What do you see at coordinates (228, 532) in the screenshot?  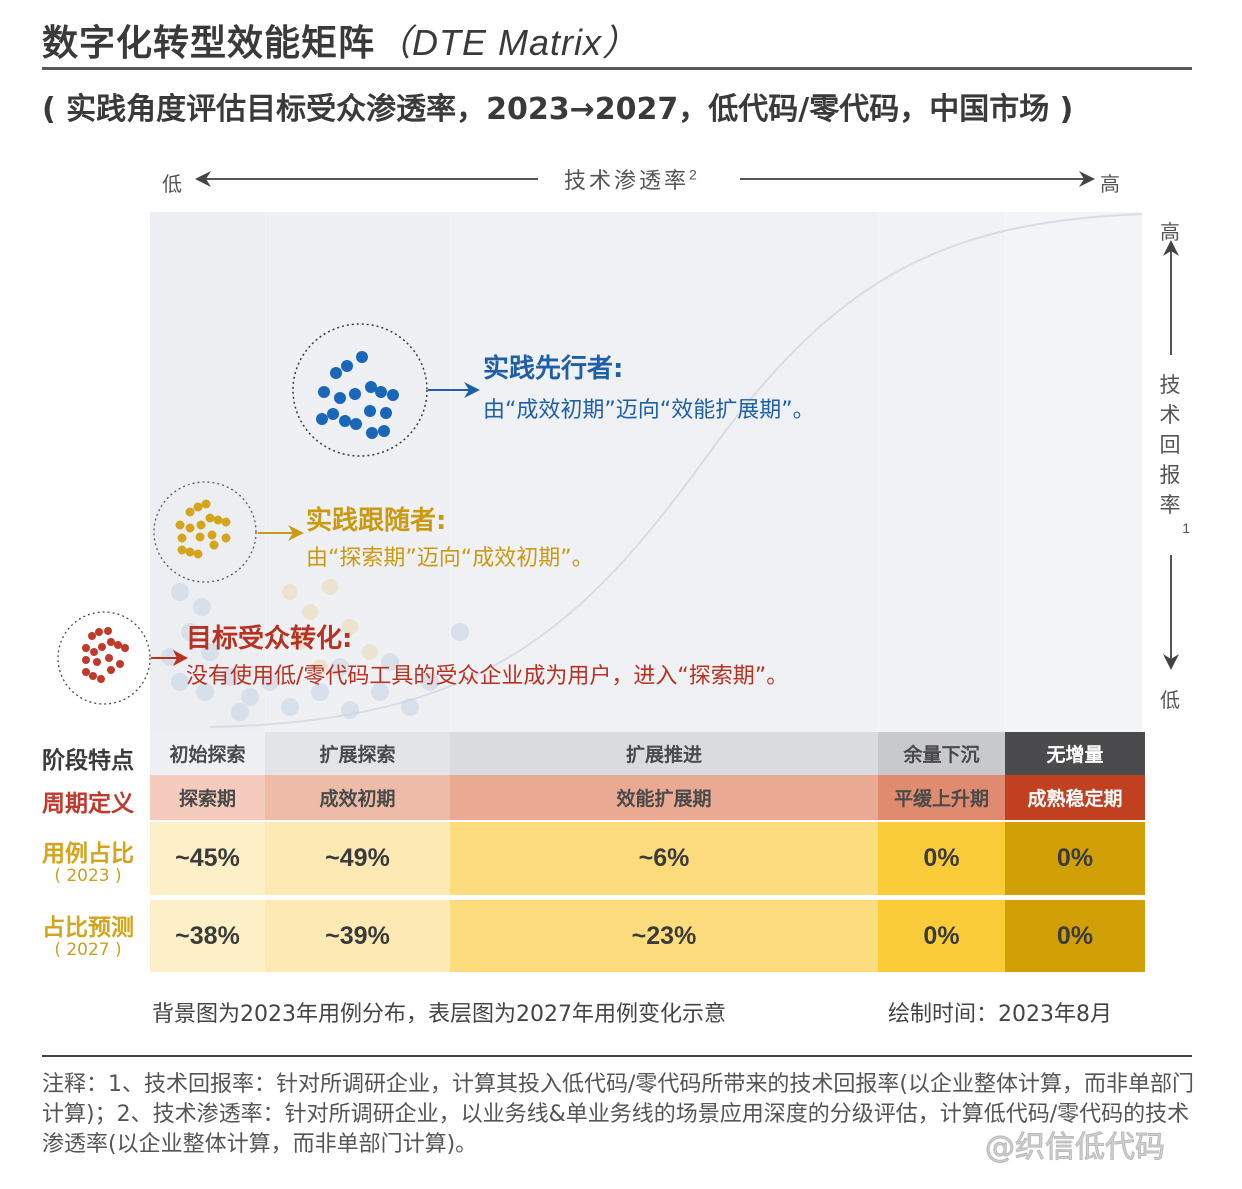 I see `practice-followers-cluster-icon` at bounding box center [228, 532].